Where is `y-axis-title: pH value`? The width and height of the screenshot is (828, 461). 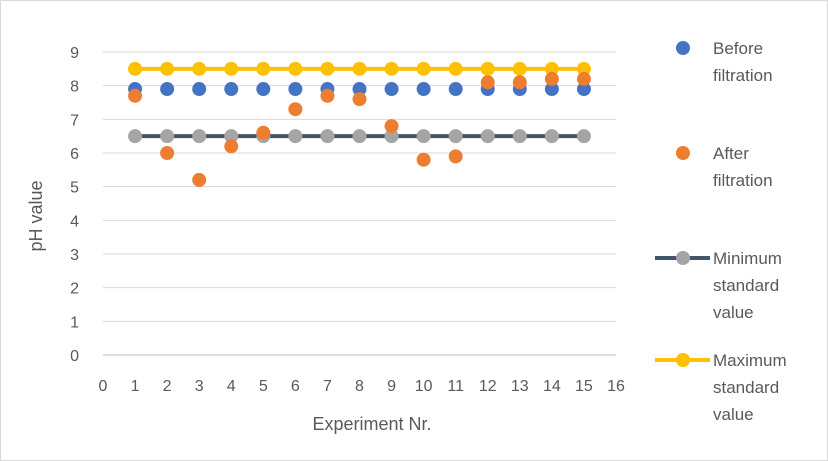 y-axis-title: pH value is located at coordinates (36, 215).